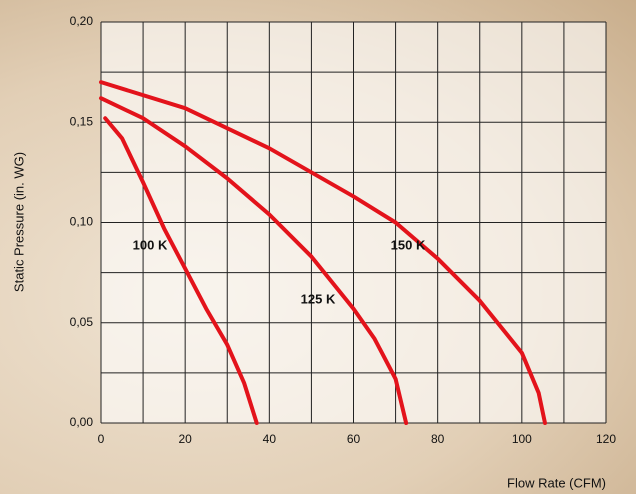 This screenshot has width=636, height=494. Describe the element at coordinates (82, 21) in the screenshot. I see `y-tick-label: 0,20` at that location.